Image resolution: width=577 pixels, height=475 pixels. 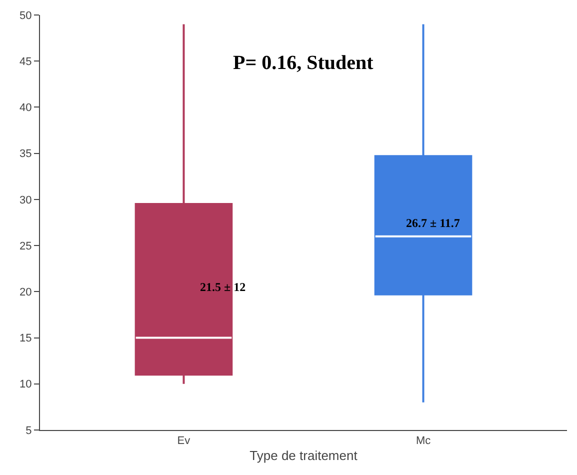 What do you see at coordinates (303, 63) in the screenshot?
I see `annotation: P= 0.16, Student` at bounding box center [303, 63].